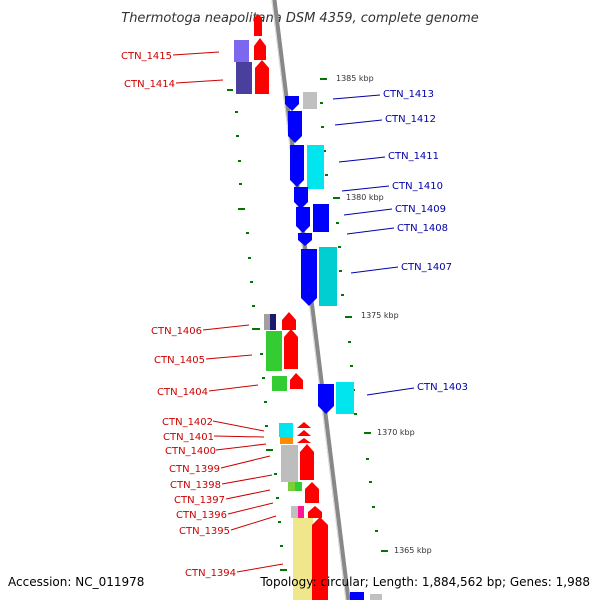 This screenshot has width=600, height=600. Describe the element at coordinates (365, 197) in the screenshot. I see `ruler-label-1380: 1380 kbp` at that location.